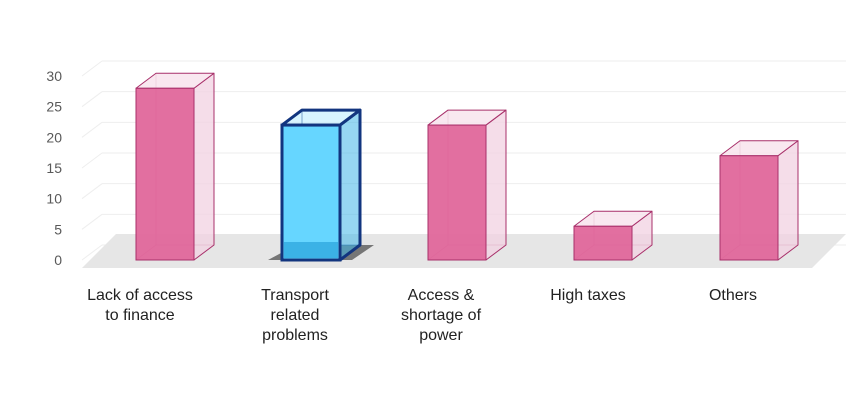 The image size is (851, 404). What do you see at coordinates (54, 137) in the screenshot?
I see `y-tick-label: 20` at bounding box center [54, 137].